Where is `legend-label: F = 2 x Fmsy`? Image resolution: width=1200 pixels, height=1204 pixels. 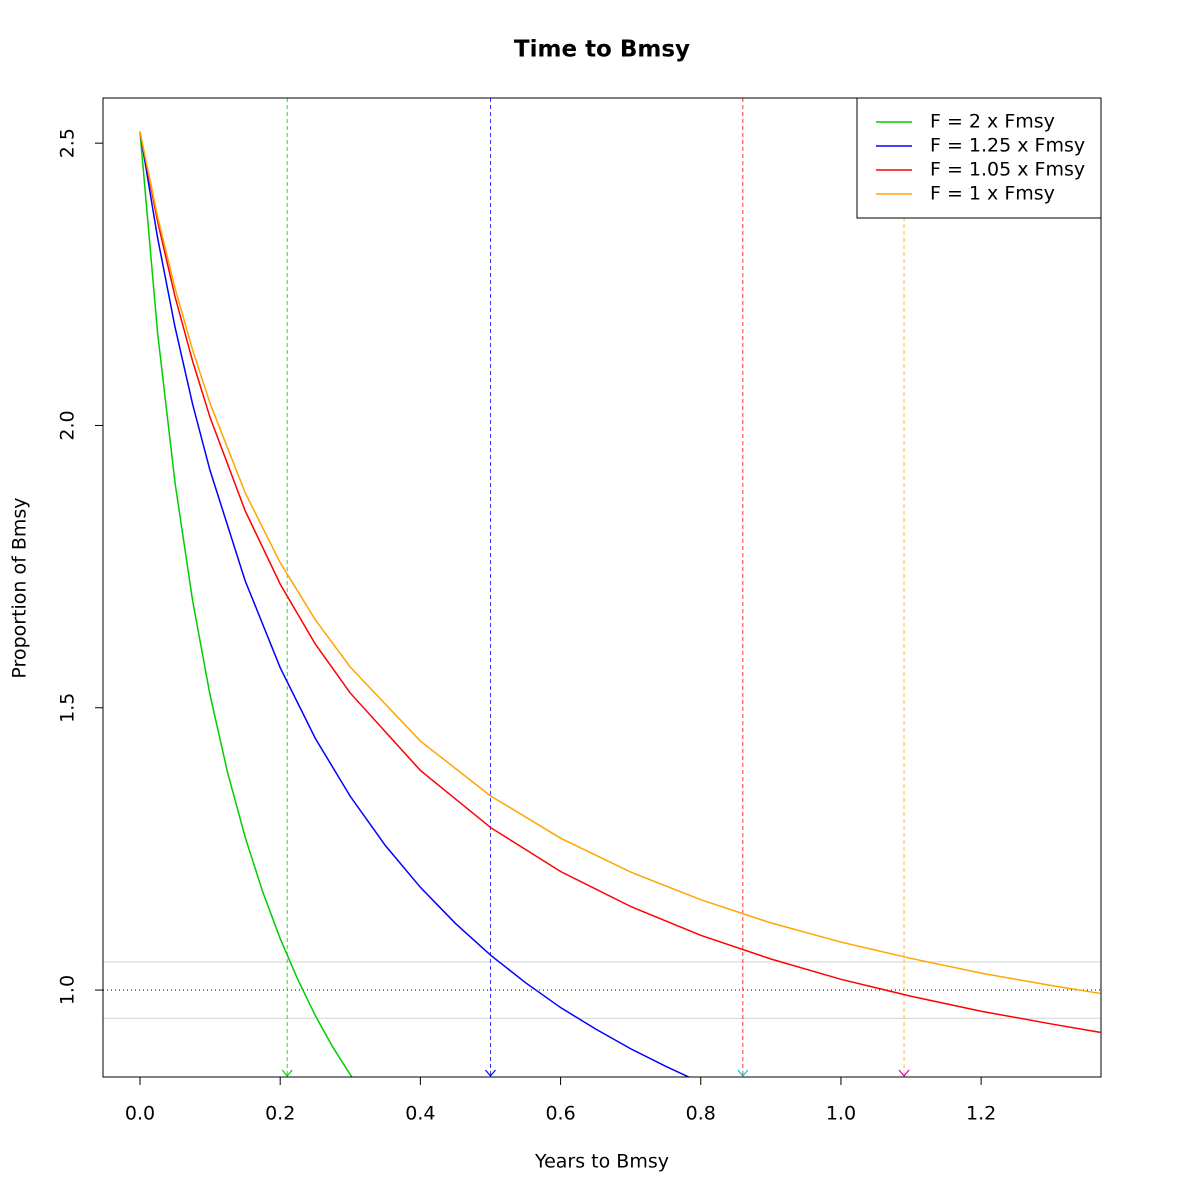 legend-label: F = 2 x Fmsy is located at coordinates (992, 122).